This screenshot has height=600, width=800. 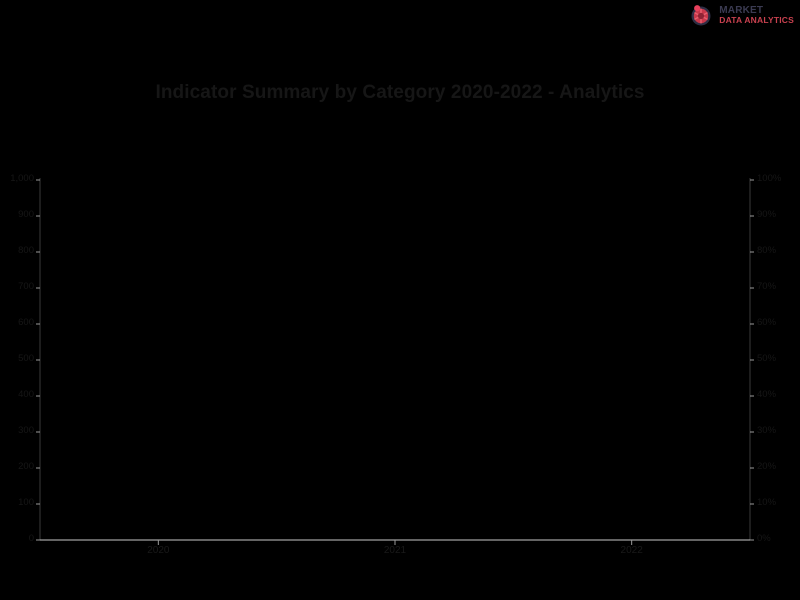 I want to click on y-axis-left-tick-label: 100, so click(x=26, y=502).